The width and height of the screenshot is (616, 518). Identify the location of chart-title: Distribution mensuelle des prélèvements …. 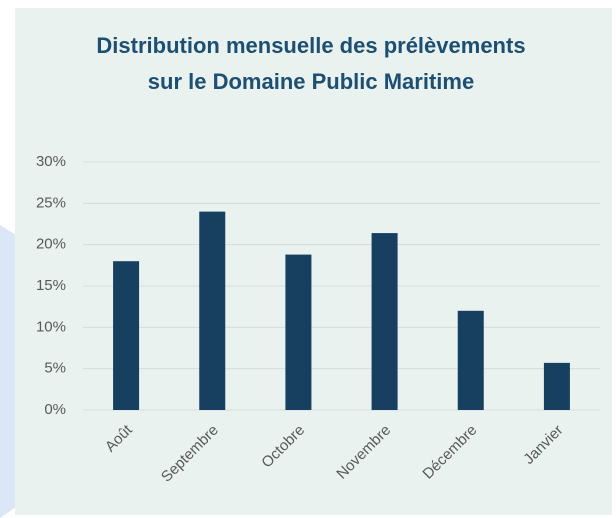
(311, 63).